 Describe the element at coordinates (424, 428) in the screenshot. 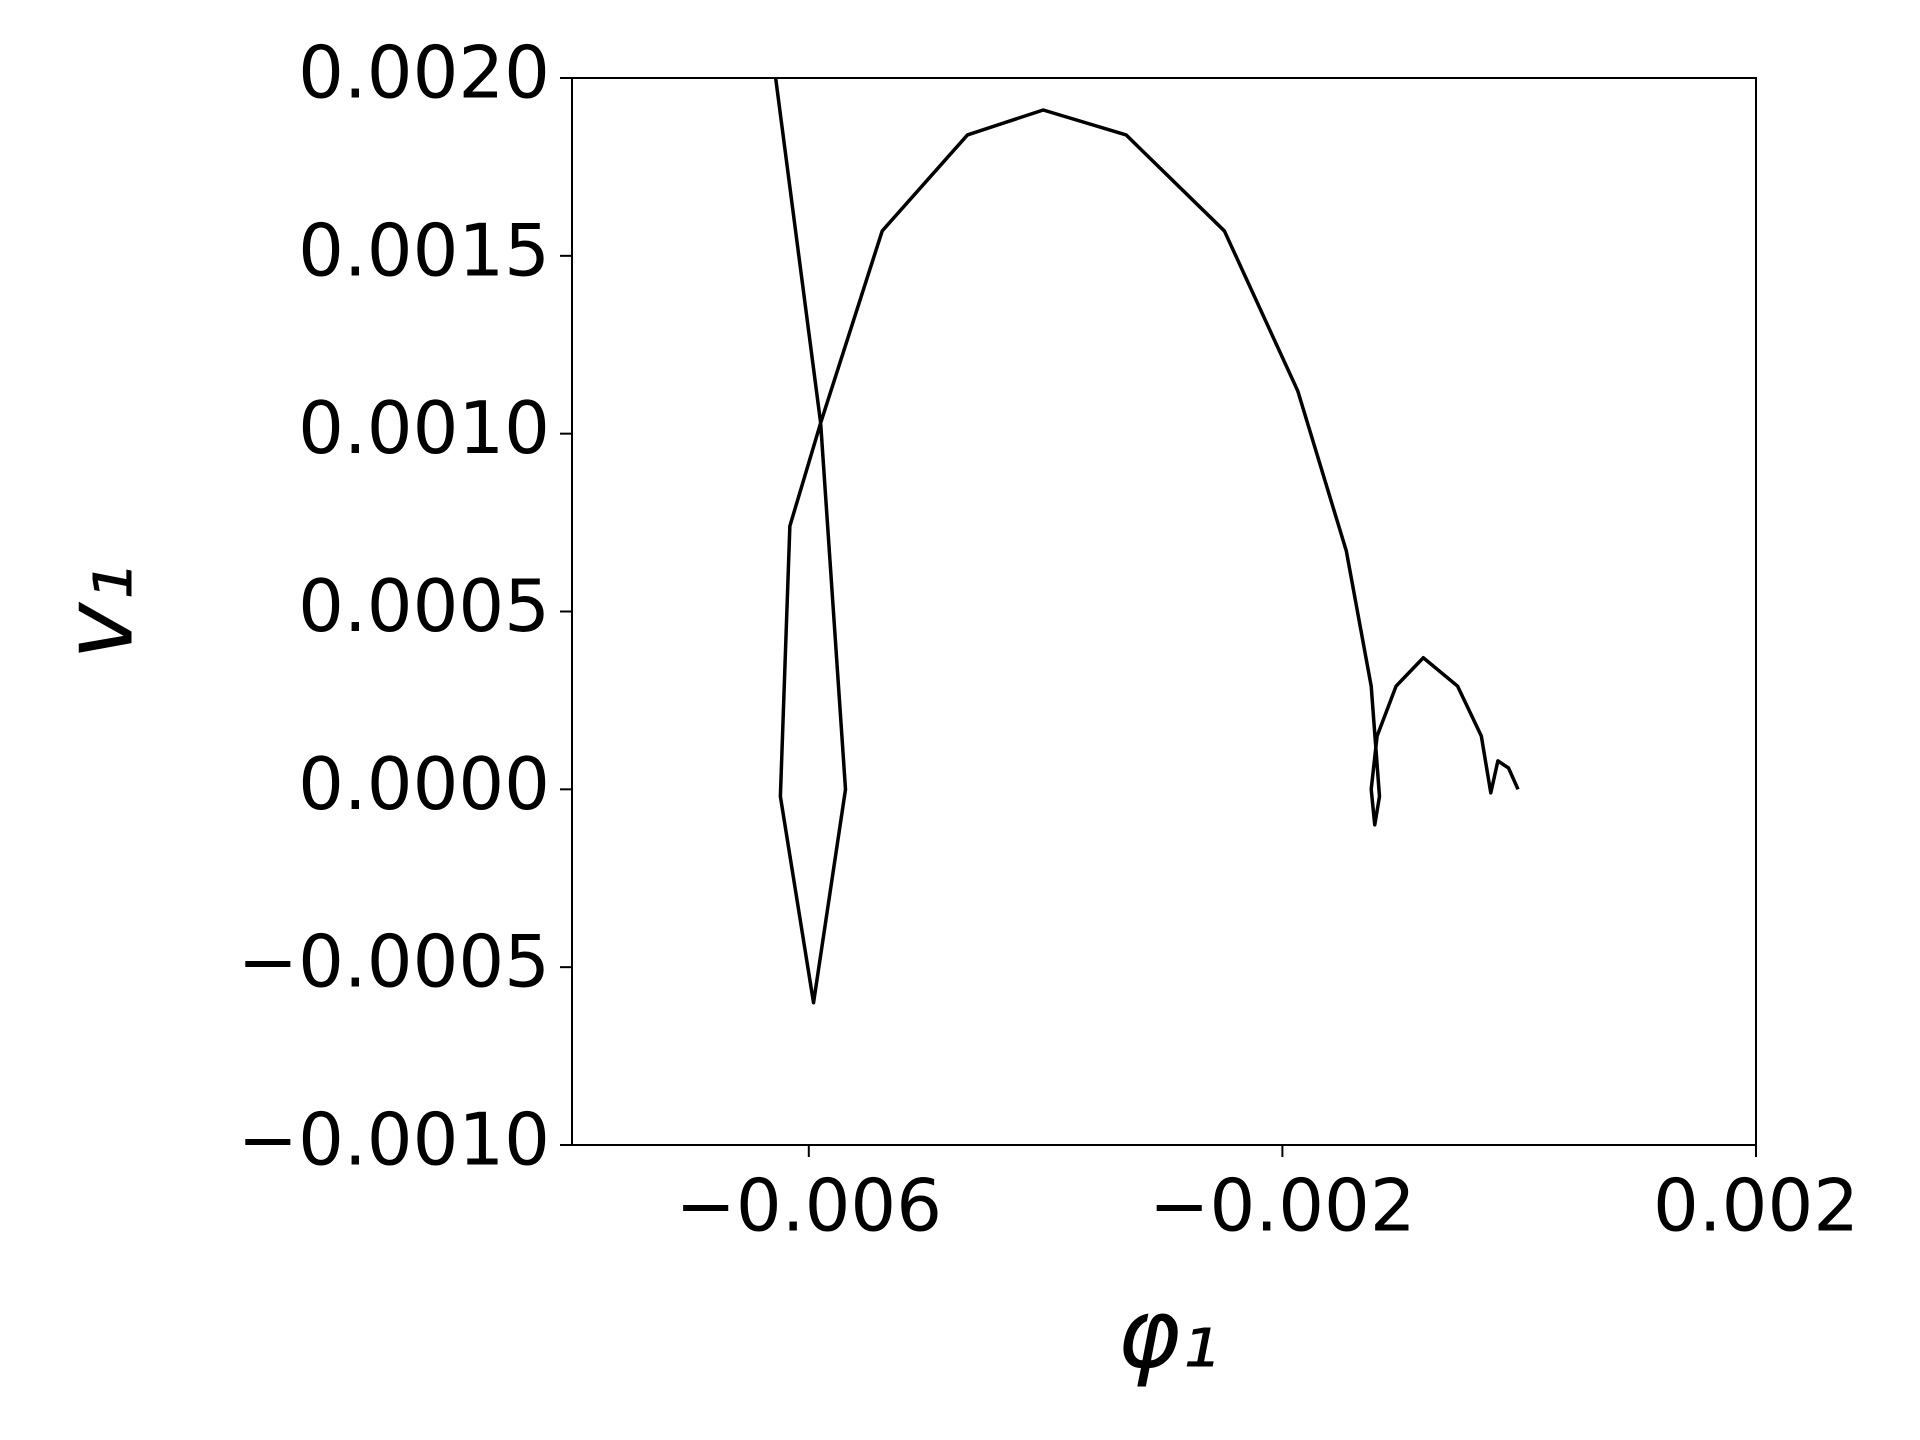

I see `y-tick-label: 0.0010` at that location.